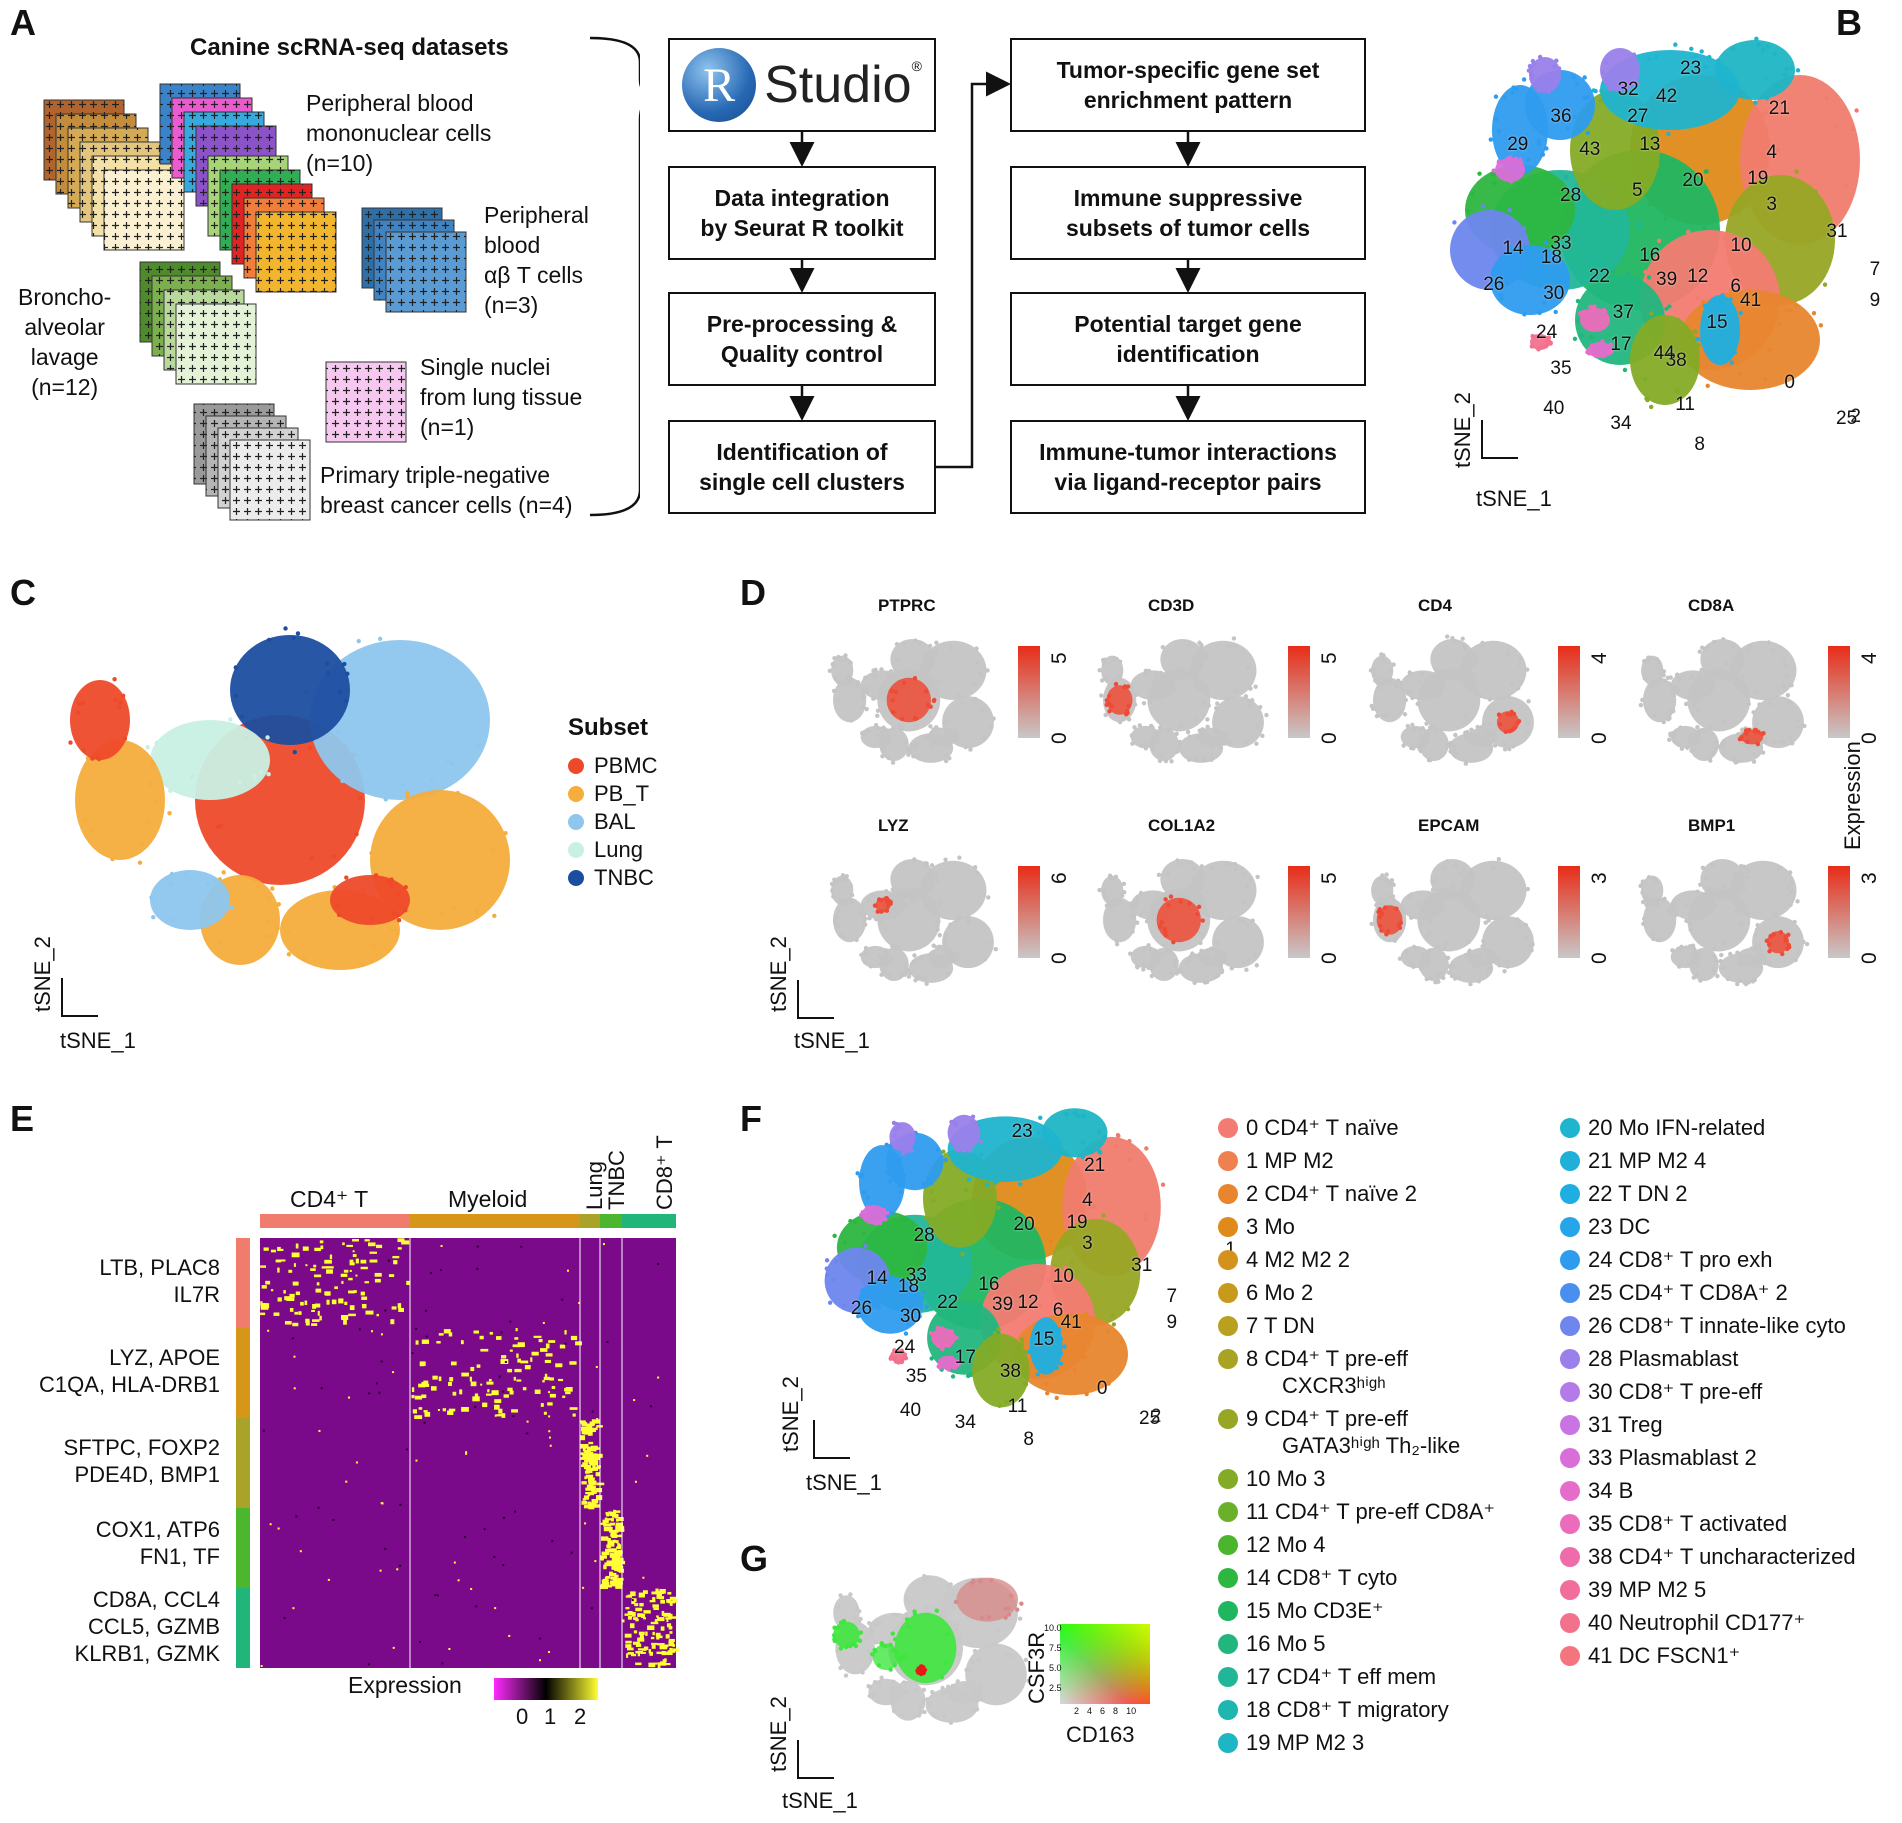 Image resolution: width=1902 pixels, height=1823 pixels. Describe the element at coordinates (1570, 1623) in the screenshot. I see `cluster-color-dot` at that location.